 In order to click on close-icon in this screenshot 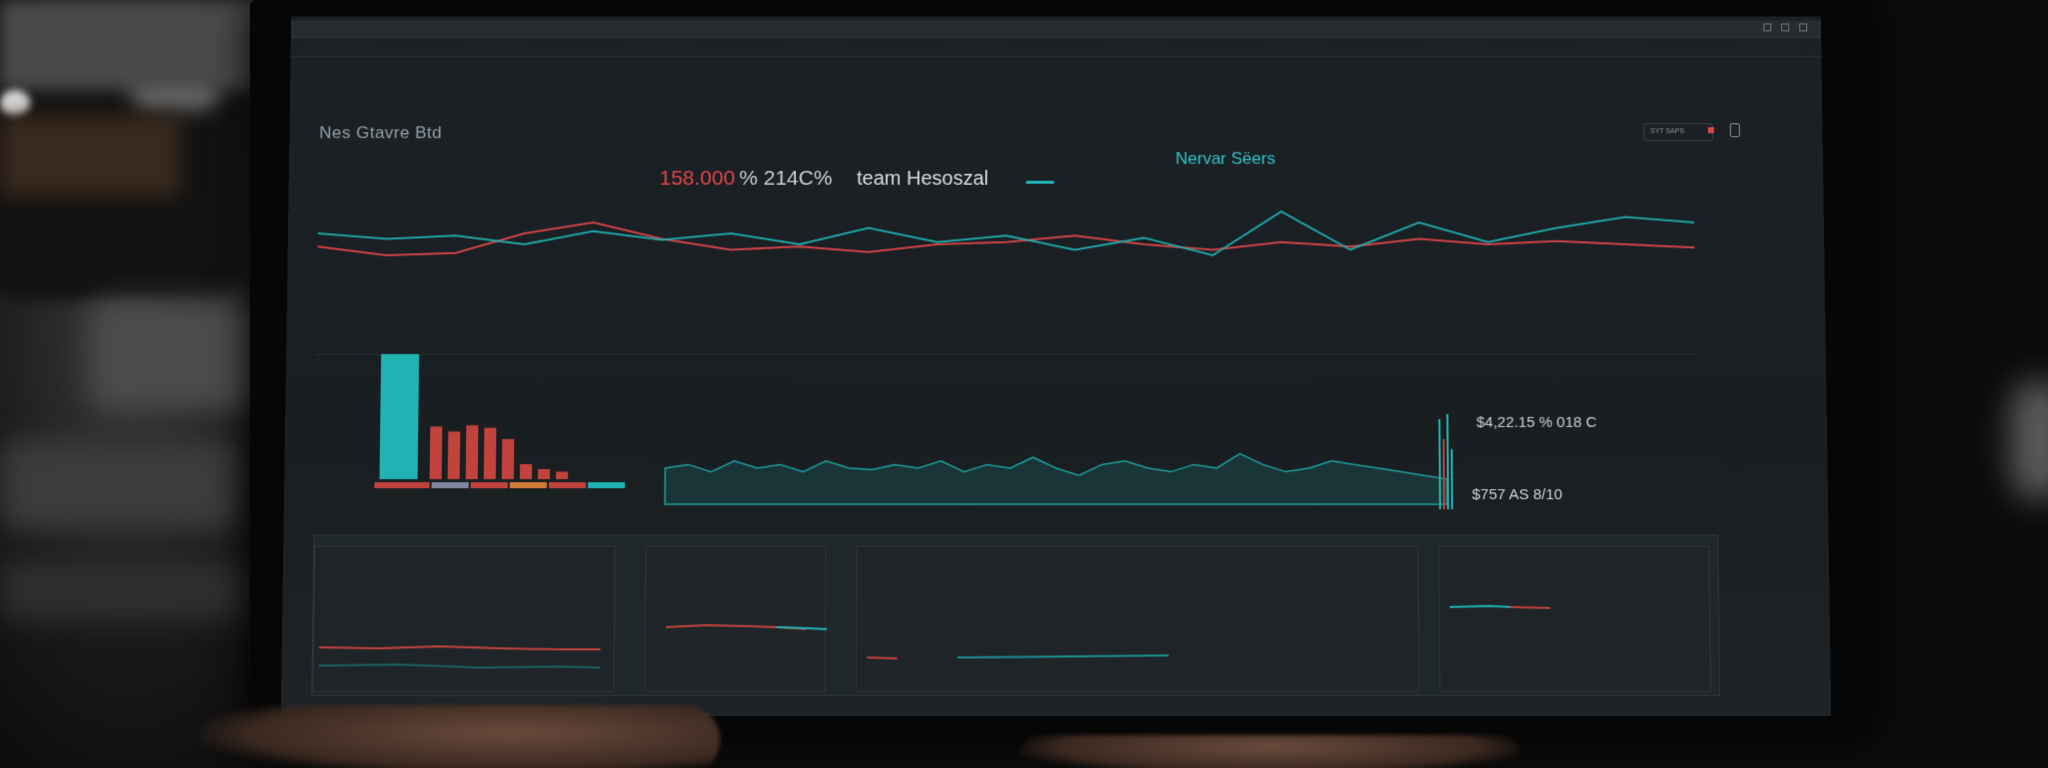, I will do `click(1803, 27)`.